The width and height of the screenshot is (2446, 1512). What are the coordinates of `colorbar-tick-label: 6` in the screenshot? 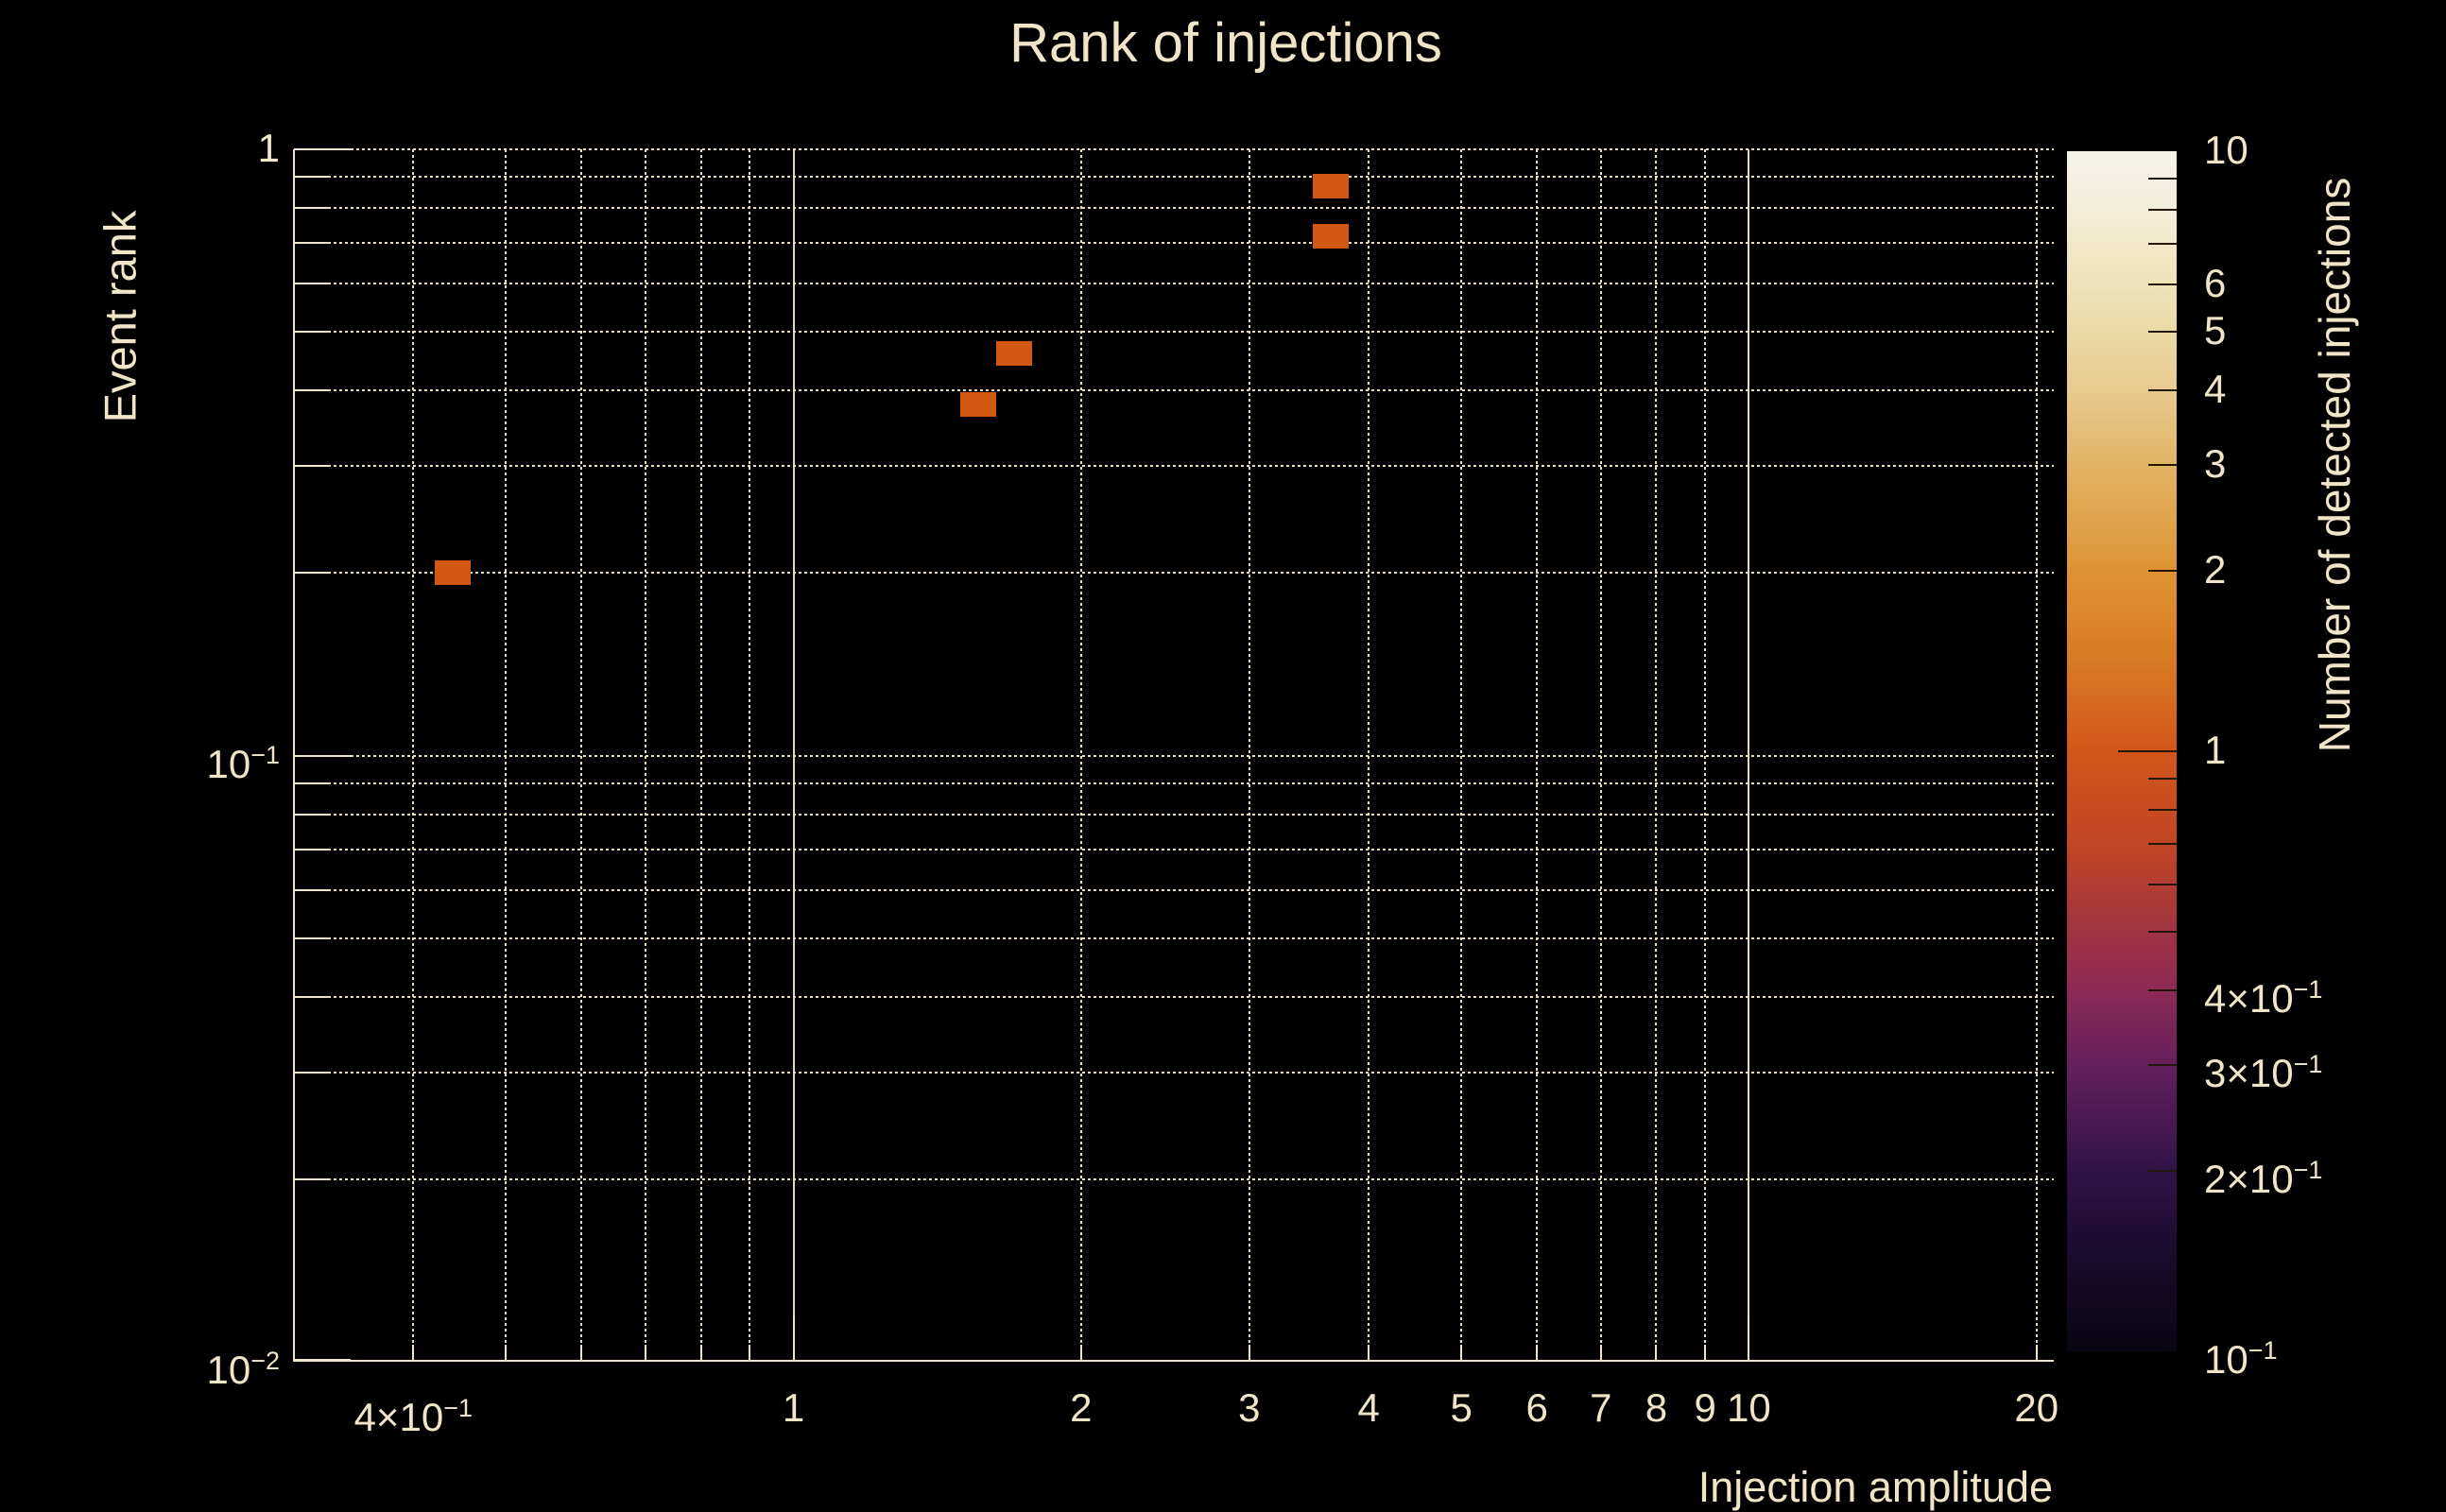 It's located at (2215, 282).